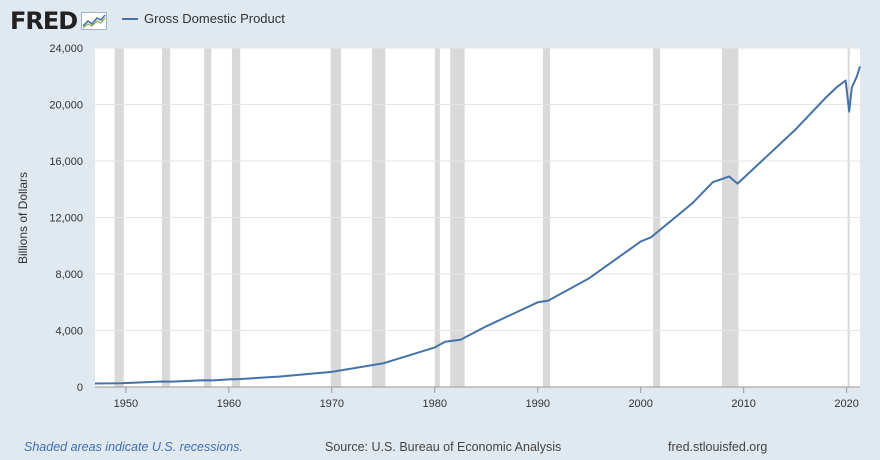 The width and height of the screenshot is (880, 460). I want to click on legend-swatch, so click(130, 18).